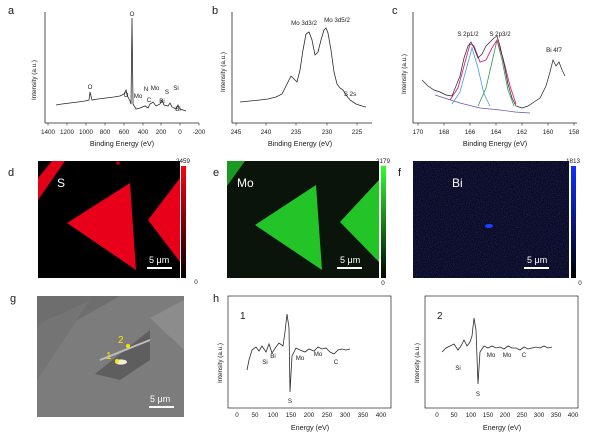  What do you see at coordinates (573, 161) in the screenshot?
I see `colorbar-max: 1813` at bounding box center [573, 161].